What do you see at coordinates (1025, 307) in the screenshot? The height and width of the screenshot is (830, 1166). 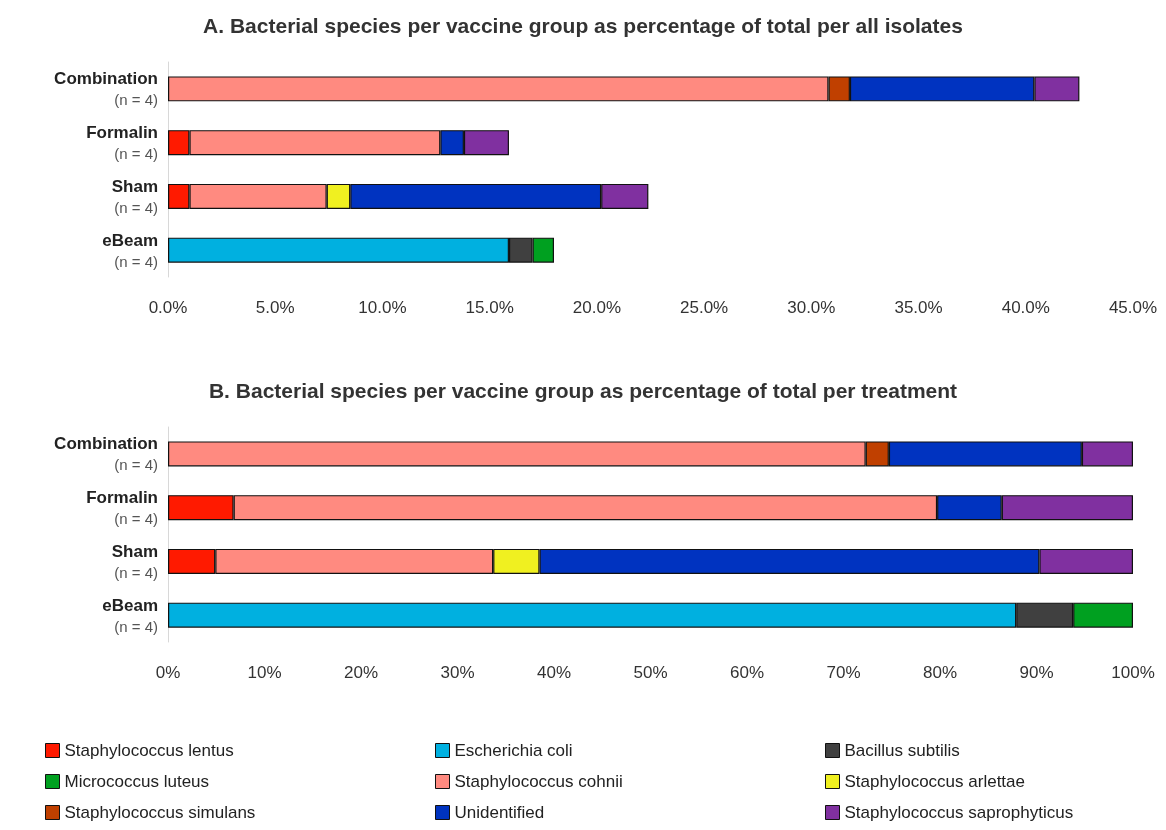 I see `x-tick-label: 40.0%` at bounding box center [1025, 307].